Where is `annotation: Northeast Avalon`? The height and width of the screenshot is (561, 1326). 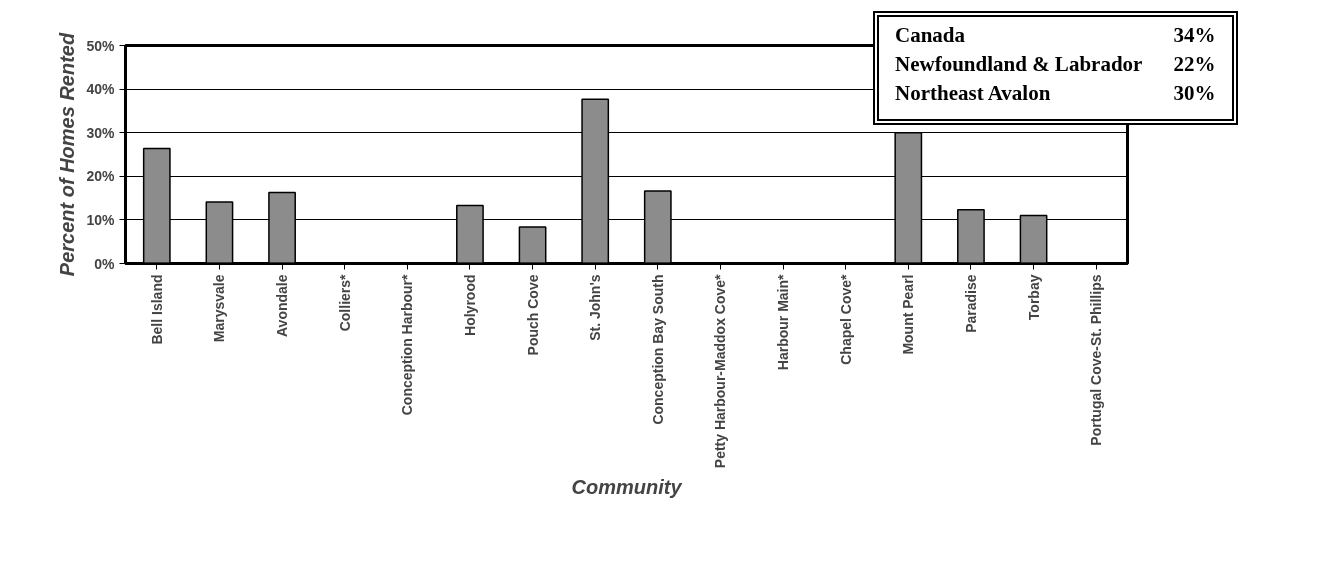 annotation: Northeast Avalon is located at coordinates (973, 93).